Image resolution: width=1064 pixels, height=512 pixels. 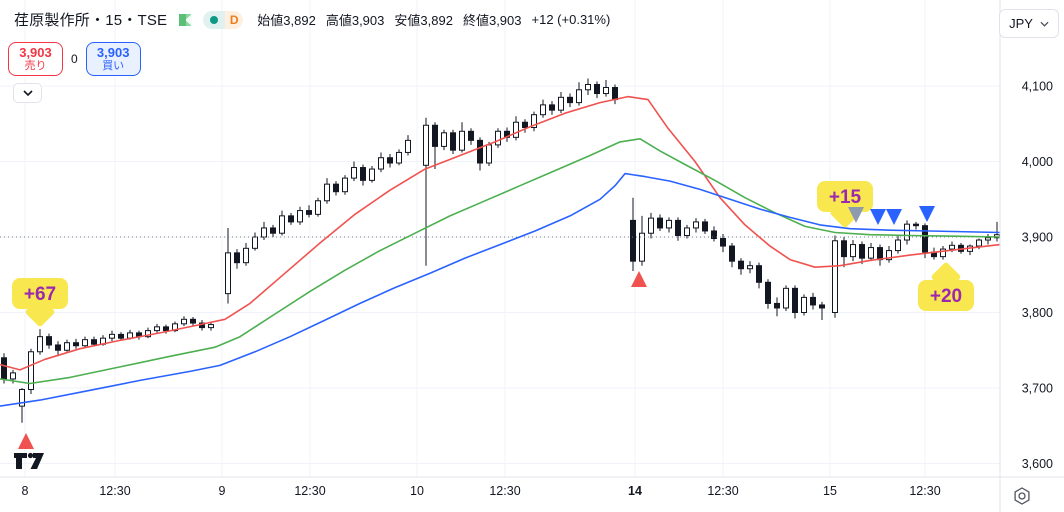 I want to click on buy-button: 3,903 買い, so click(x=113, y=59).